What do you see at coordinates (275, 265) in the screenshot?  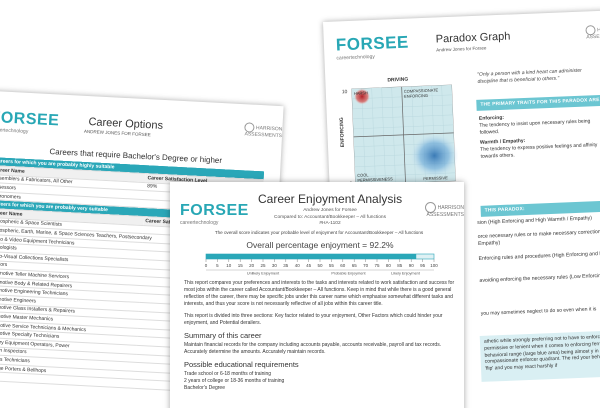 I see `scale-tick-label: 30` at bounding box center [275, 265].